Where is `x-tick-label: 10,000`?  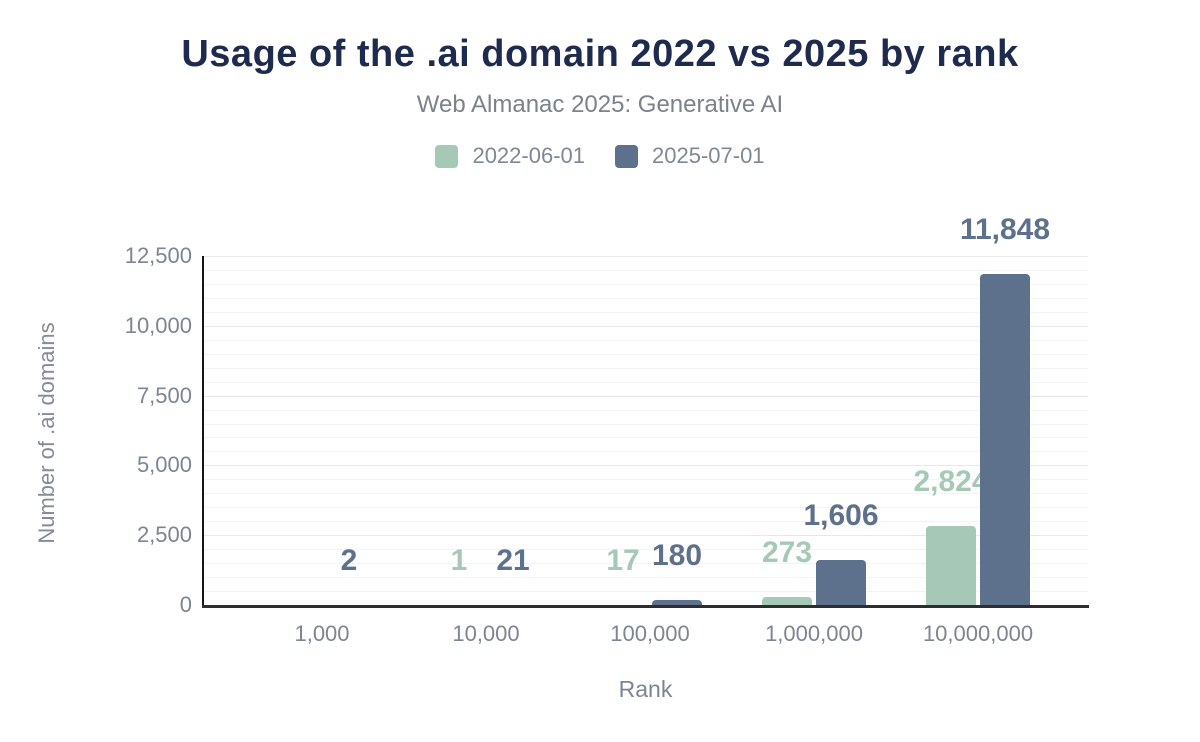
x-tick-label: 10,000 is located at coordinates (486, 633).